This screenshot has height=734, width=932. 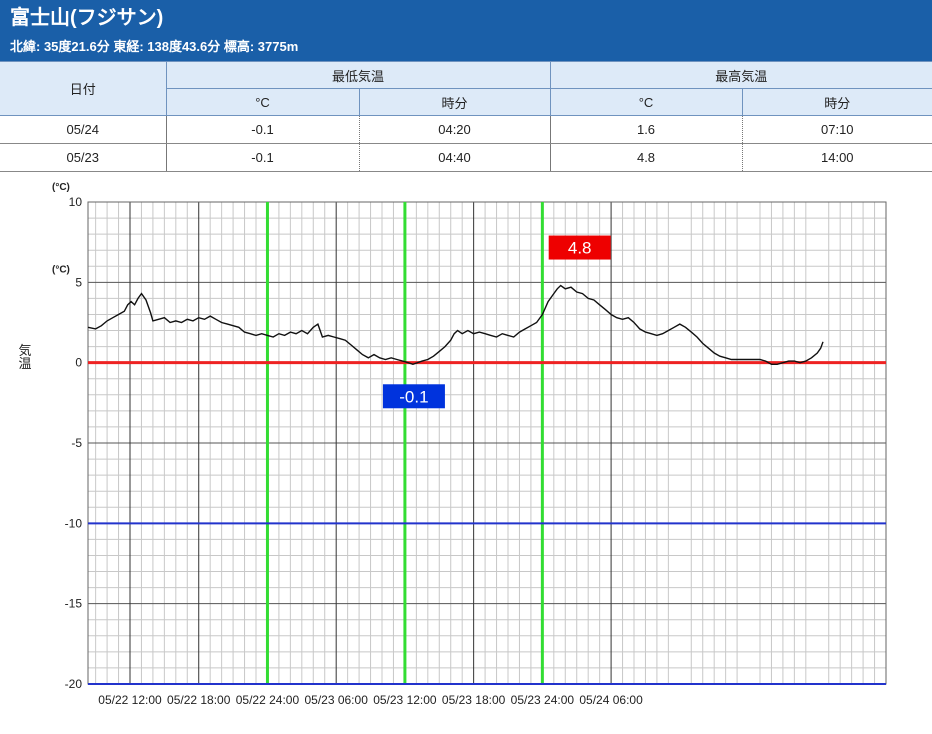 What do you see at coordinates (199, 700) in the screenshot?
I see `x-tick-label: 05/22 18:00` at bounding box center [199, 700].